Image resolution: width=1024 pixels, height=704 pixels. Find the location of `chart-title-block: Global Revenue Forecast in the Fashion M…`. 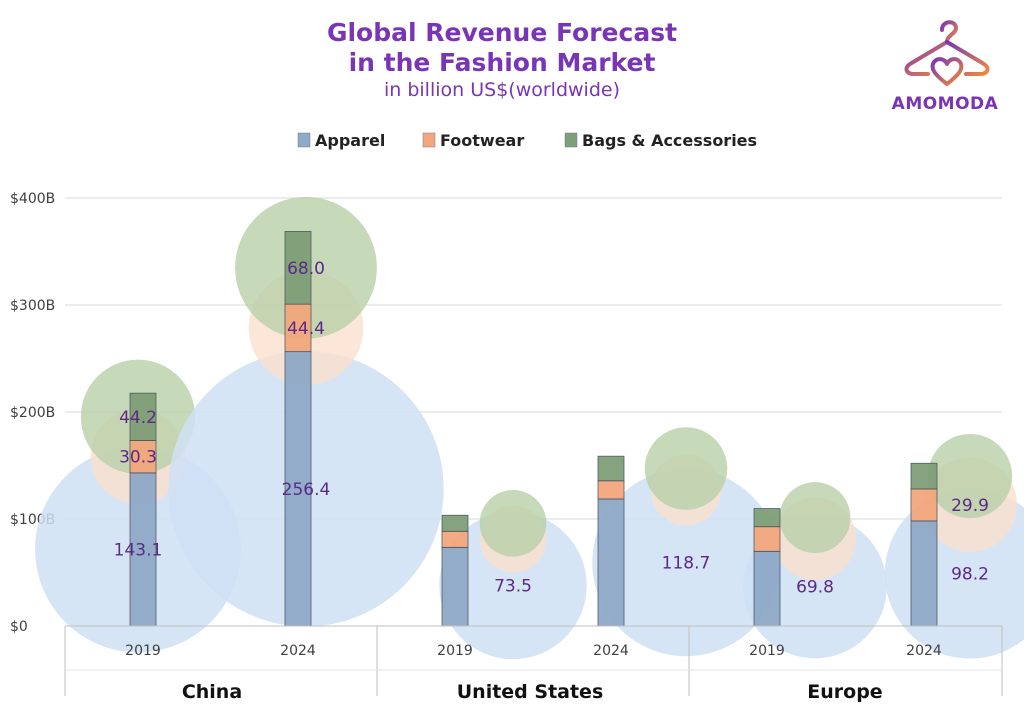

chart-title-block: Global Revenue Forecast in the Fashion M… is located at coordinates (502, 60).